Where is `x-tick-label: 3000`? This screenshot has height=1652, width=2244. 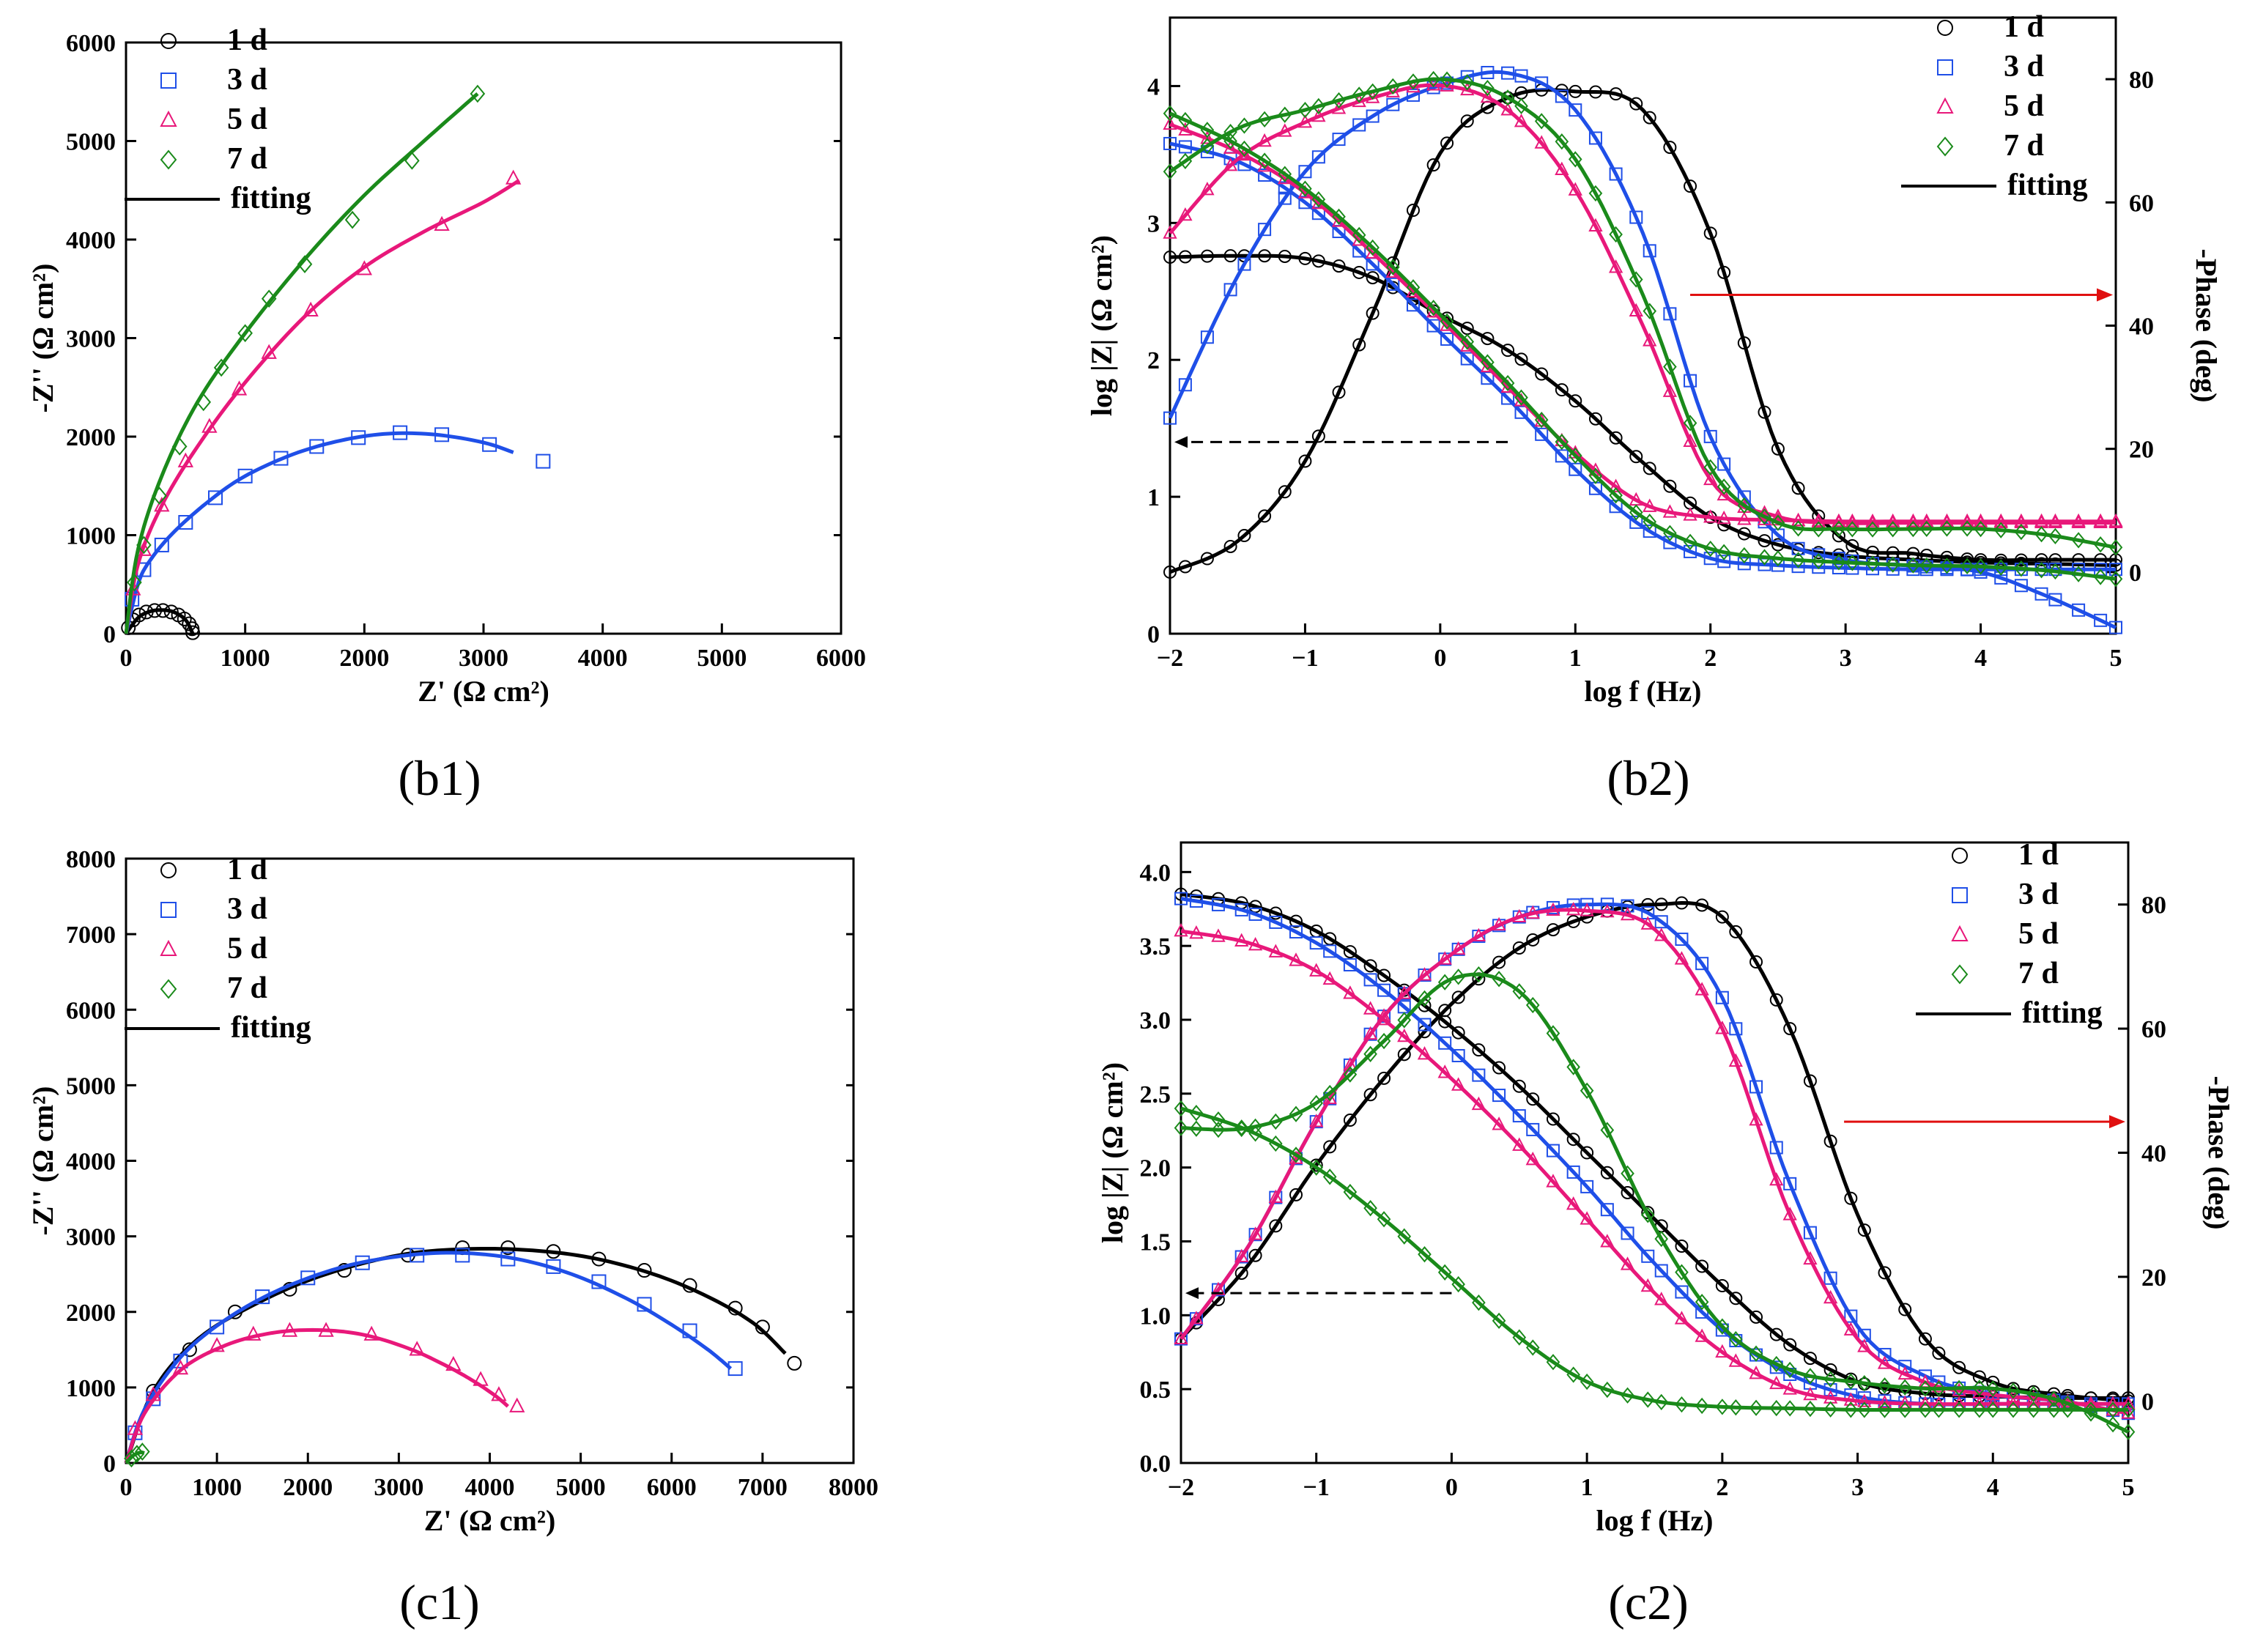 x-tick-label: 3000 is located at coordinates (398, 1487).